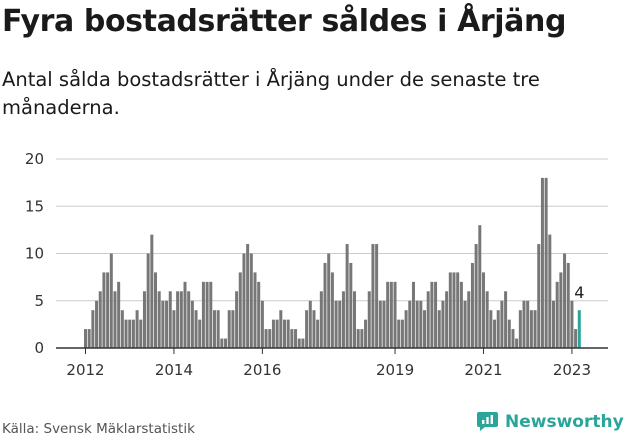 This screenshot has width=631, height=439. What do you see at coordinates (262, 370) in the screenshot?
I see `x-tick-label: 2016` at bounding box center [262, 370].